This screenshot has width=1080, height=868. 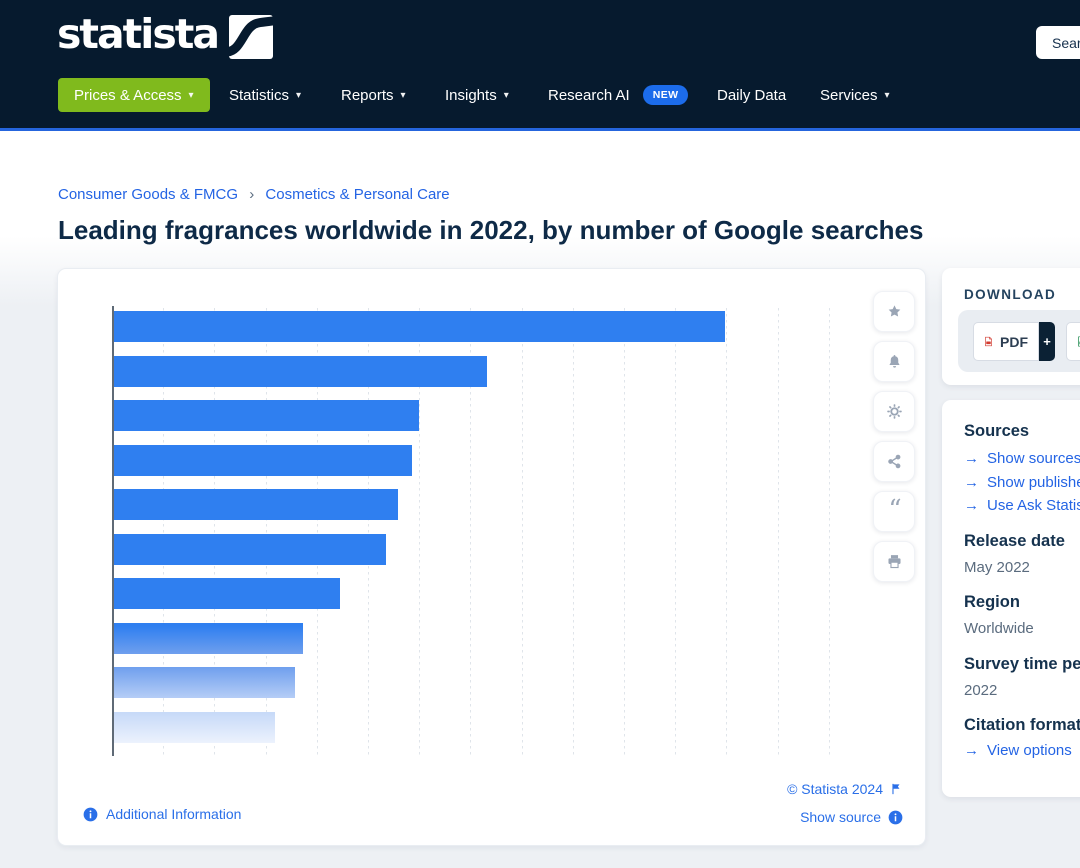 I want to click on download-xls-button: XLS, so click(x=1073, y=341).